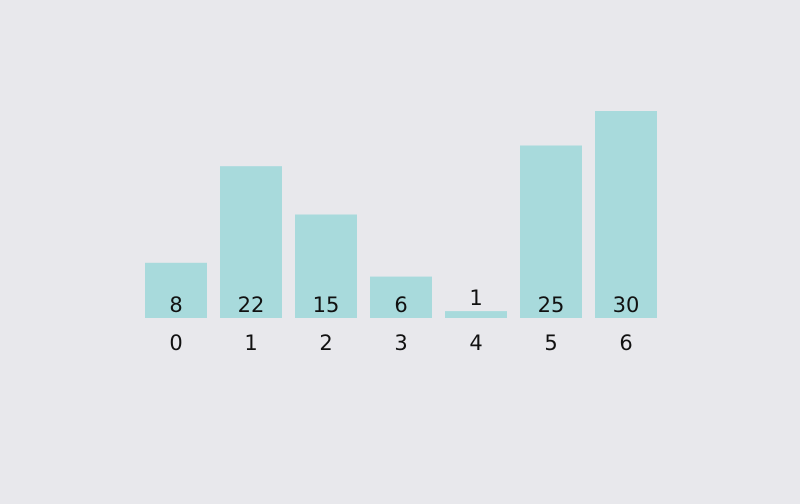 The image size is (800, 504). I want to click on x-tick-label-4: 4, so click(475, 343).